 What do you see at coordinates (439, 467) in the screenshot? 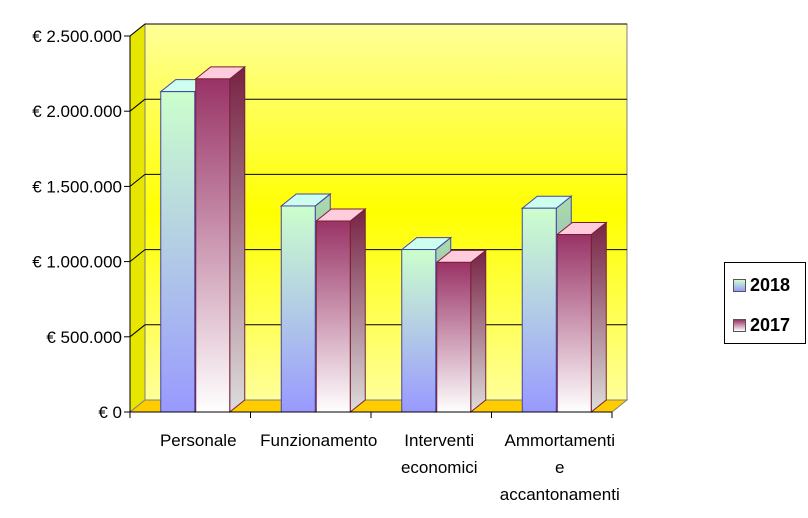
I see `x-category-label: economici` at bounding box center [439, 467].